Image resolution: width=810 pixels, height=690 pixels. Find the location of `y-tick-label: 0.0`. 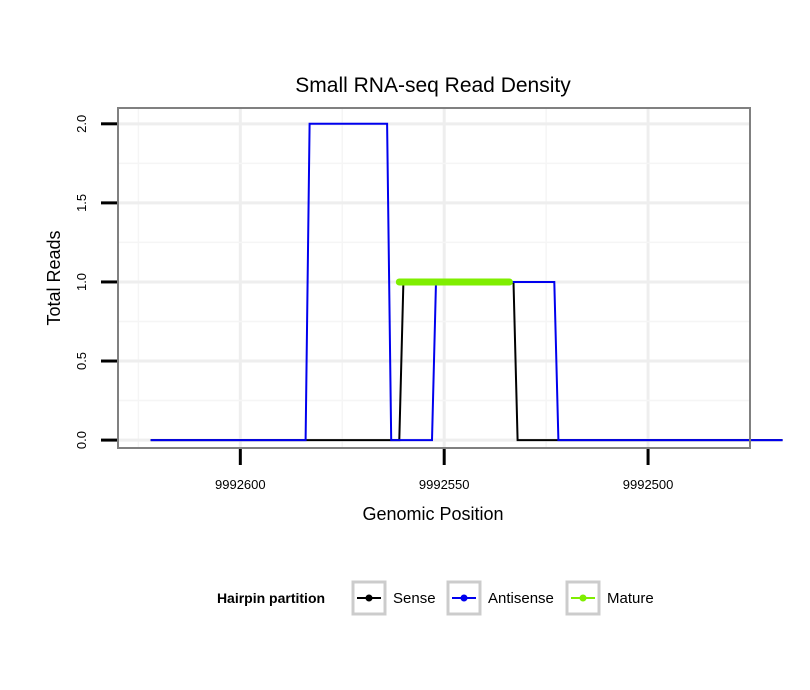

y-tick-label: 0.0 is located at coordinates (81, 440).